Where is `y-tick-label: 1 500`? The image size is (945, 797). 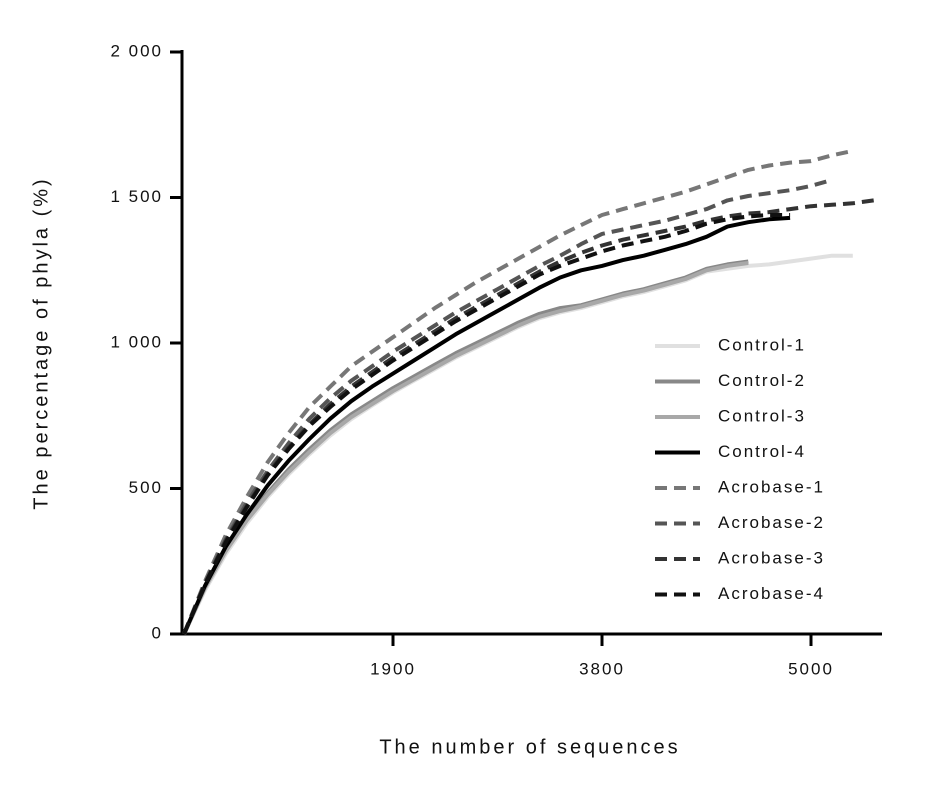 y-tick-label: 1 500 is located at coordinates (136, 196).